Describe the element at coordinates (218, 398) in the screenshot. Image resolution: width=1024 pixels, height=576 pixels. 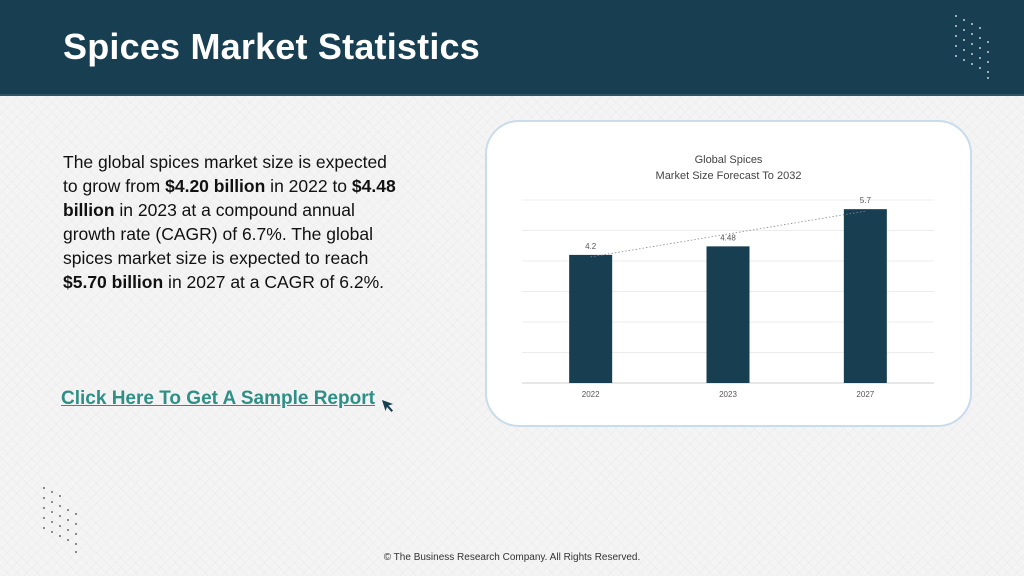
I see `sample-report-link: Click Here To Get A Sample Report` at that location.